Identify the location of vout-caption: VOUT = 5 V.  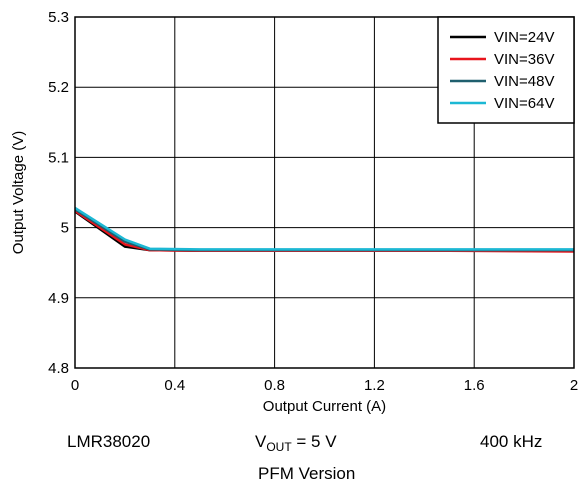
(296, 443).